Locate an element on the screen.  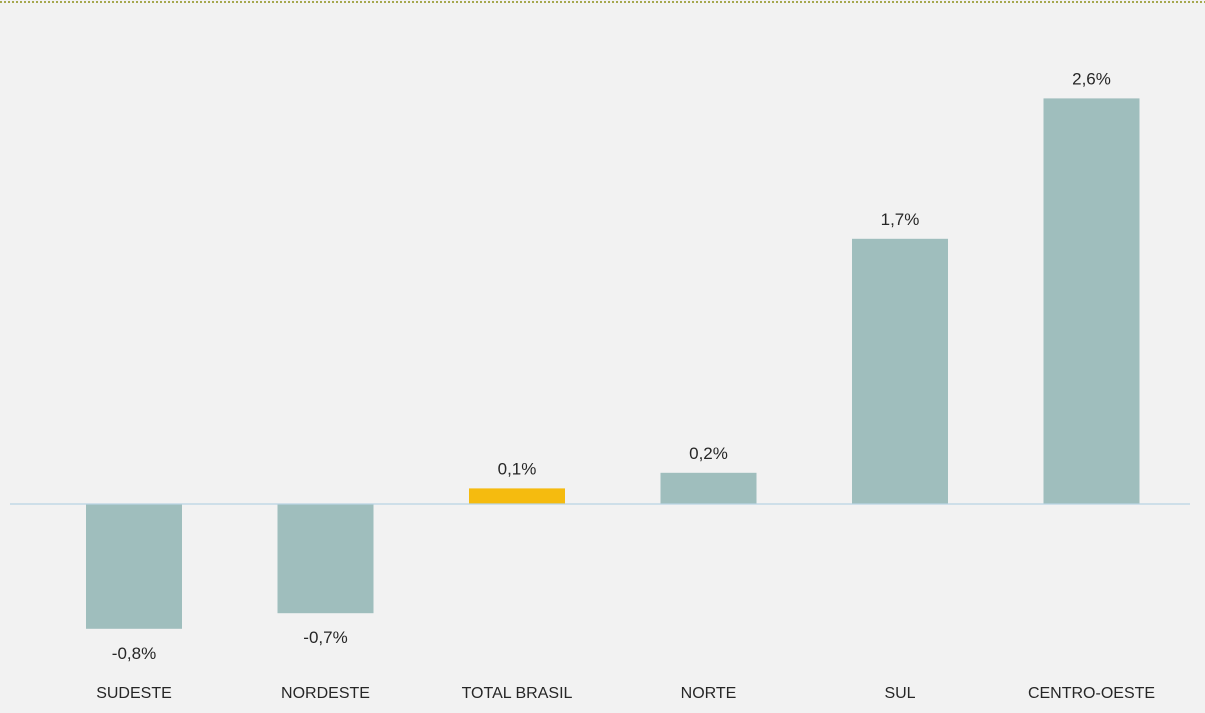
category-label-centro-oeste: CENTRO-OESTE is located at coordinates (1091, 693).